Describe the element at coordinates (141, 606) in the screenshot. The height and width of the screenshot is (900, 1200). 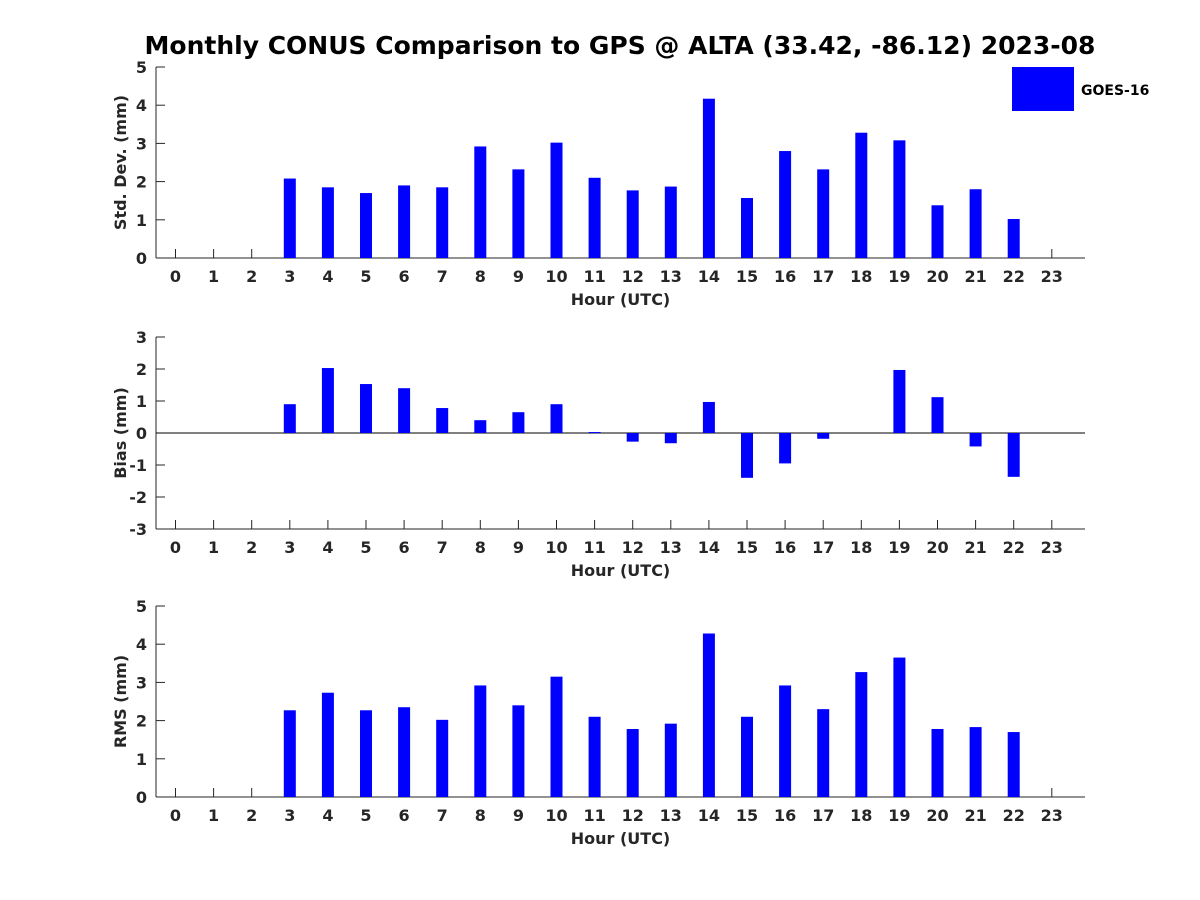
I see `rms-y-tick-label: 5` at that location.